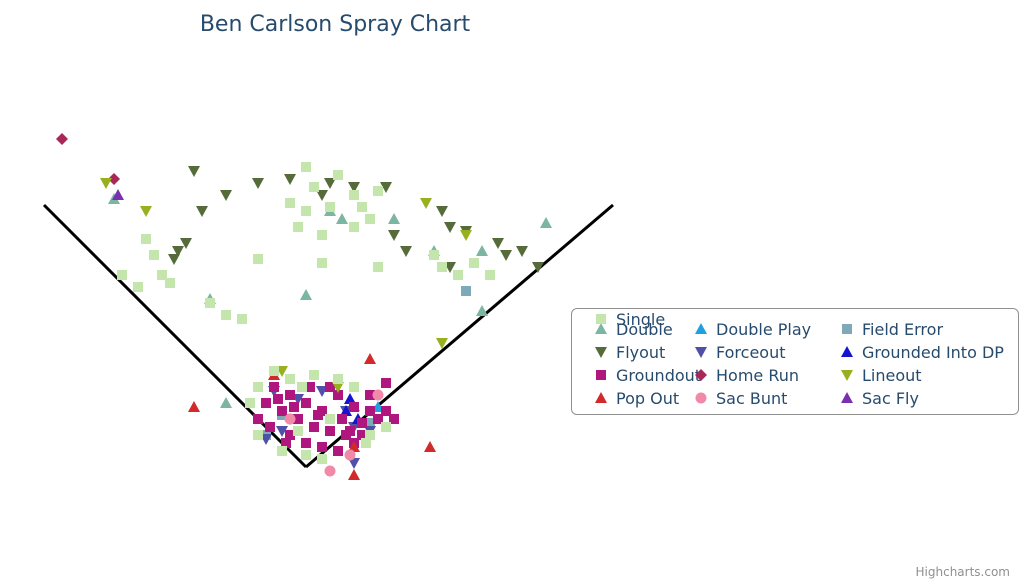 Image resolution: width=1024 pixels, height=585 pixels. What do you see at coordinates (740, 352) in the screenshot?
I see `legend-item-forceout: Forceout` at bounding box center [740, 352].